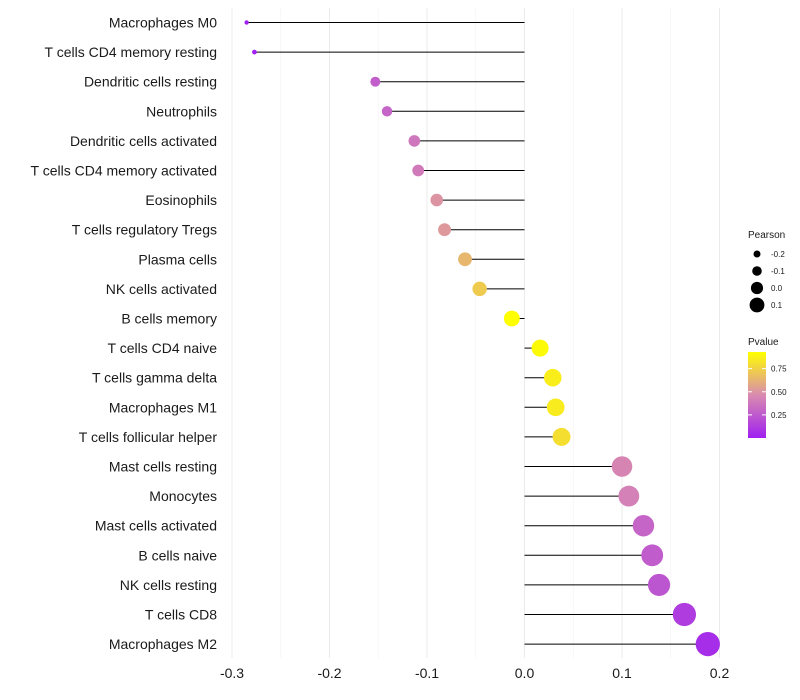 The image size is (800, 700). I want to click on pearson-size-legend: Pearson -0.2 -0.1 0.0 0.1, so click(766, 271).